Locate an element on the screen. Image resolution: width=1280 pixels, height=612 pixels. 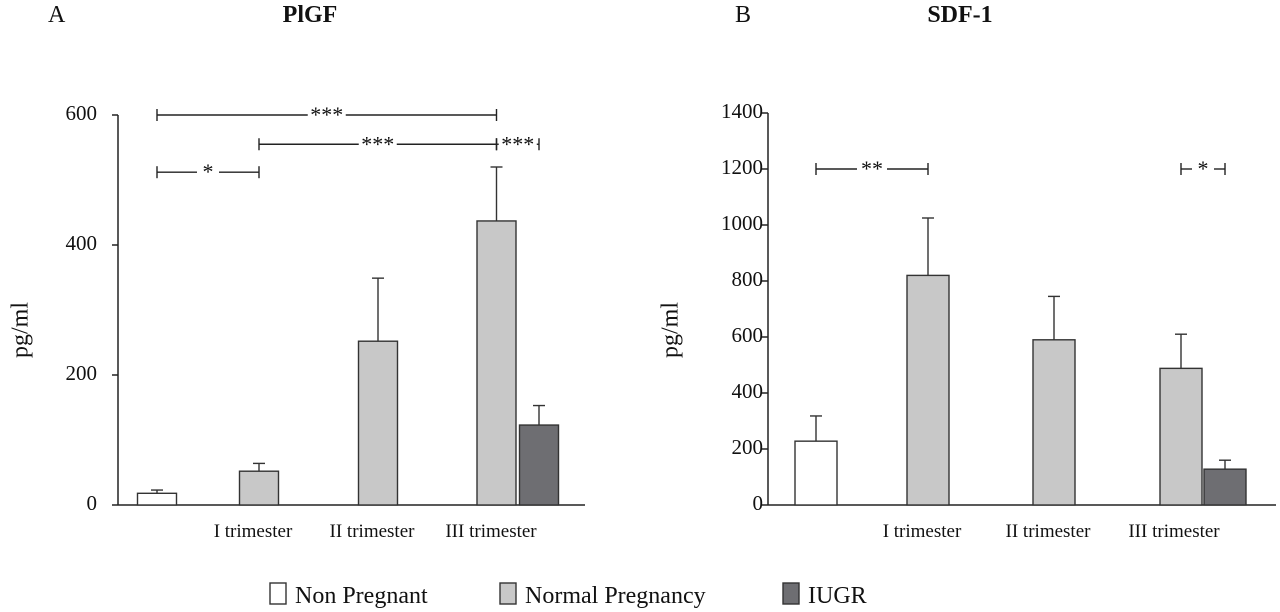
significance-label: ** is located at coordinates (872, 168).